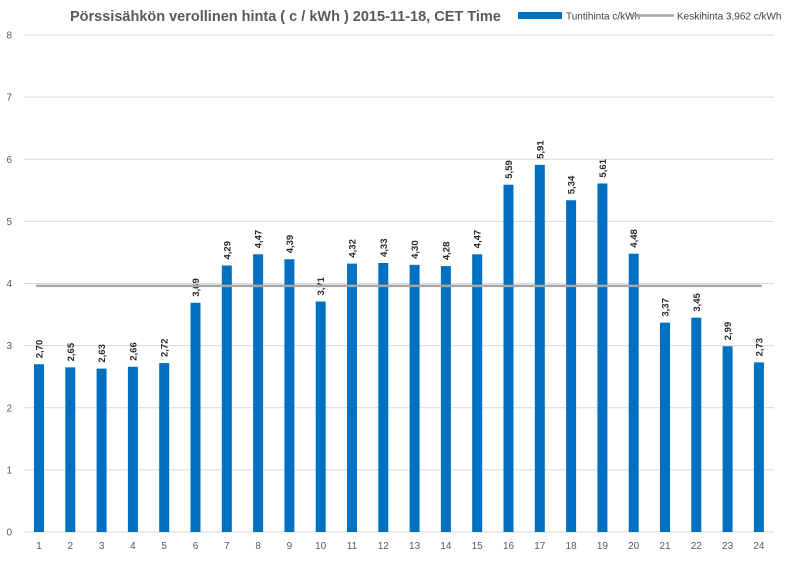 The width and height of the screenshot is (800, 566). Describe the element at coordinates (9, 36) in the screenshot. I see `y-tick-label-8: 8` at that location.